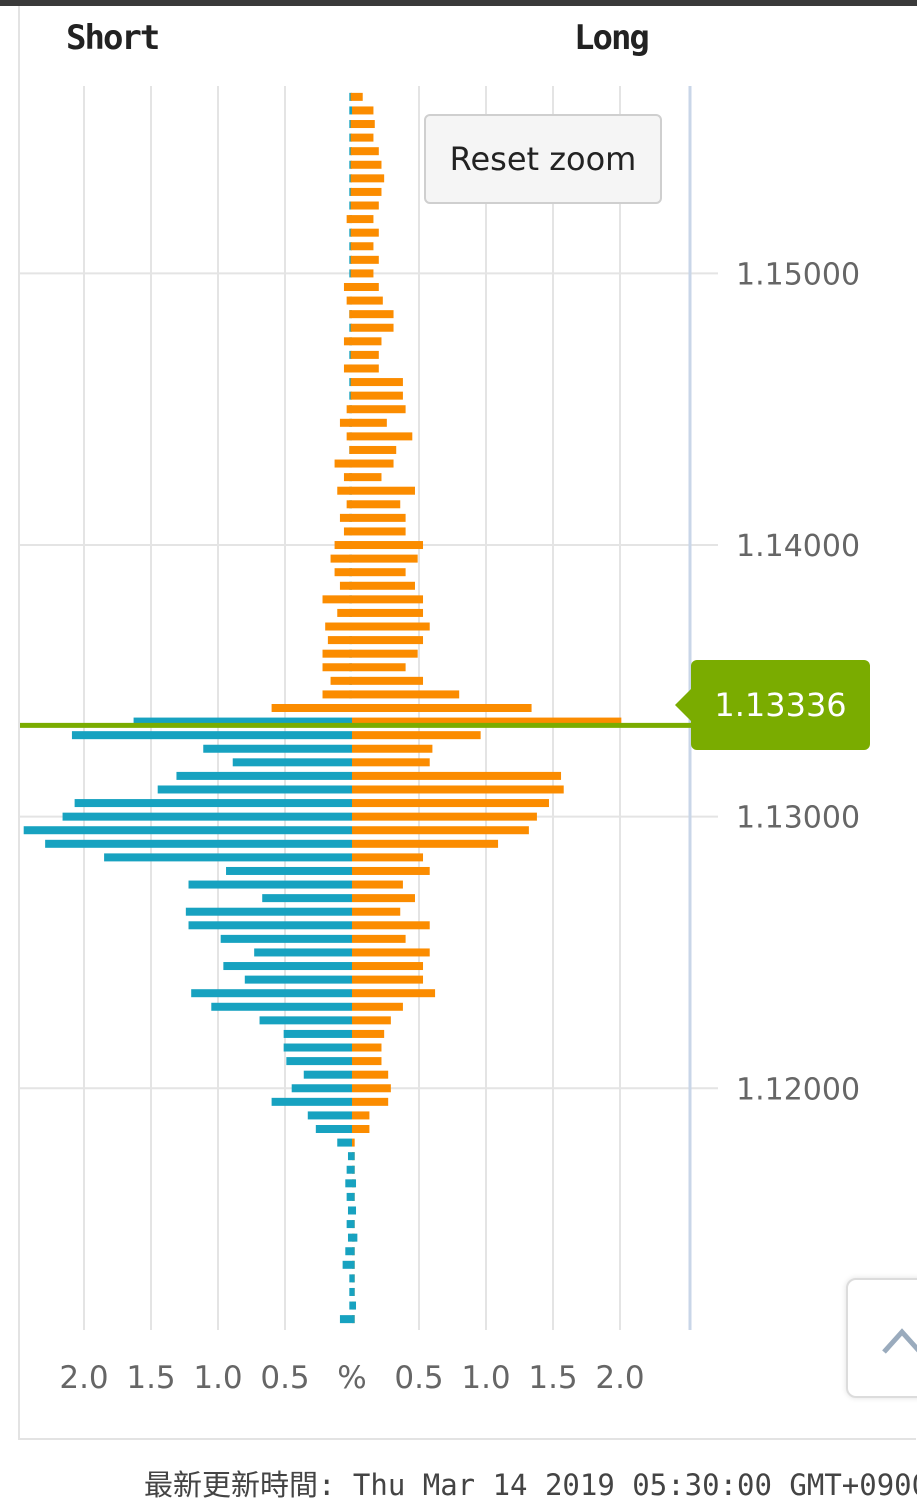 This screenshot has height=1504, width=917. Describe the element at coordinates (899, 1341) in the screenshot. I see `chevron-up-icon` at that location.